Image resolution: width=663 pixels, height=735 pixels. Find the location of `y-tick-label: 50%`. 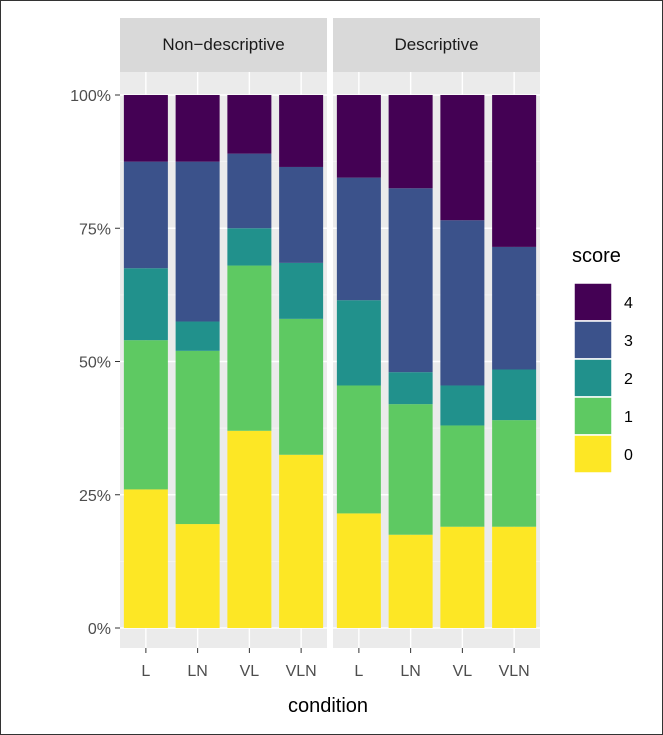

y-tick-label: 50% is located at coordinates (95, 363).